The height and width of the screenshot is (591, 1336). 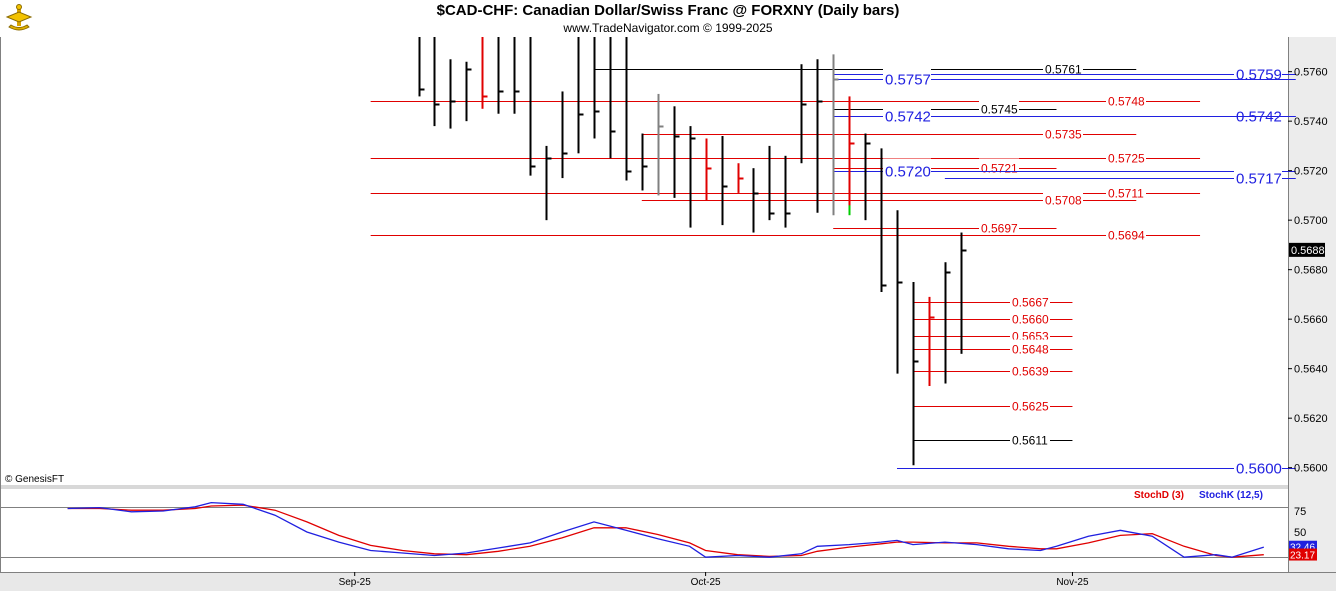 What do you see at coordinates (706, 582) in the screenshot?
I see `date-tick-label-1: Oct-25` at bounding box center [706, 582].